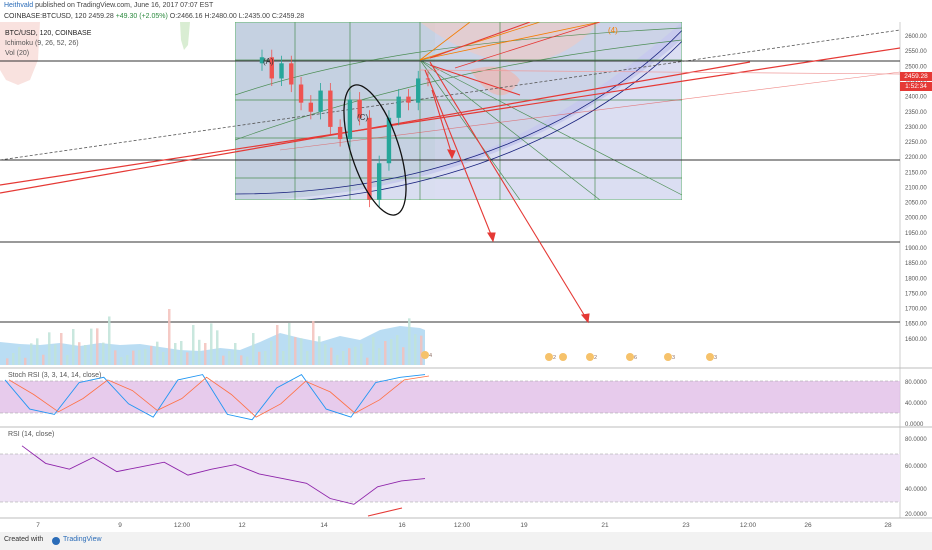 The height and width of the screenshot is (550, 932). Describe the element at coordinates (120, 525) in the screenshot. I see `time-tick-label: 9` at that location.